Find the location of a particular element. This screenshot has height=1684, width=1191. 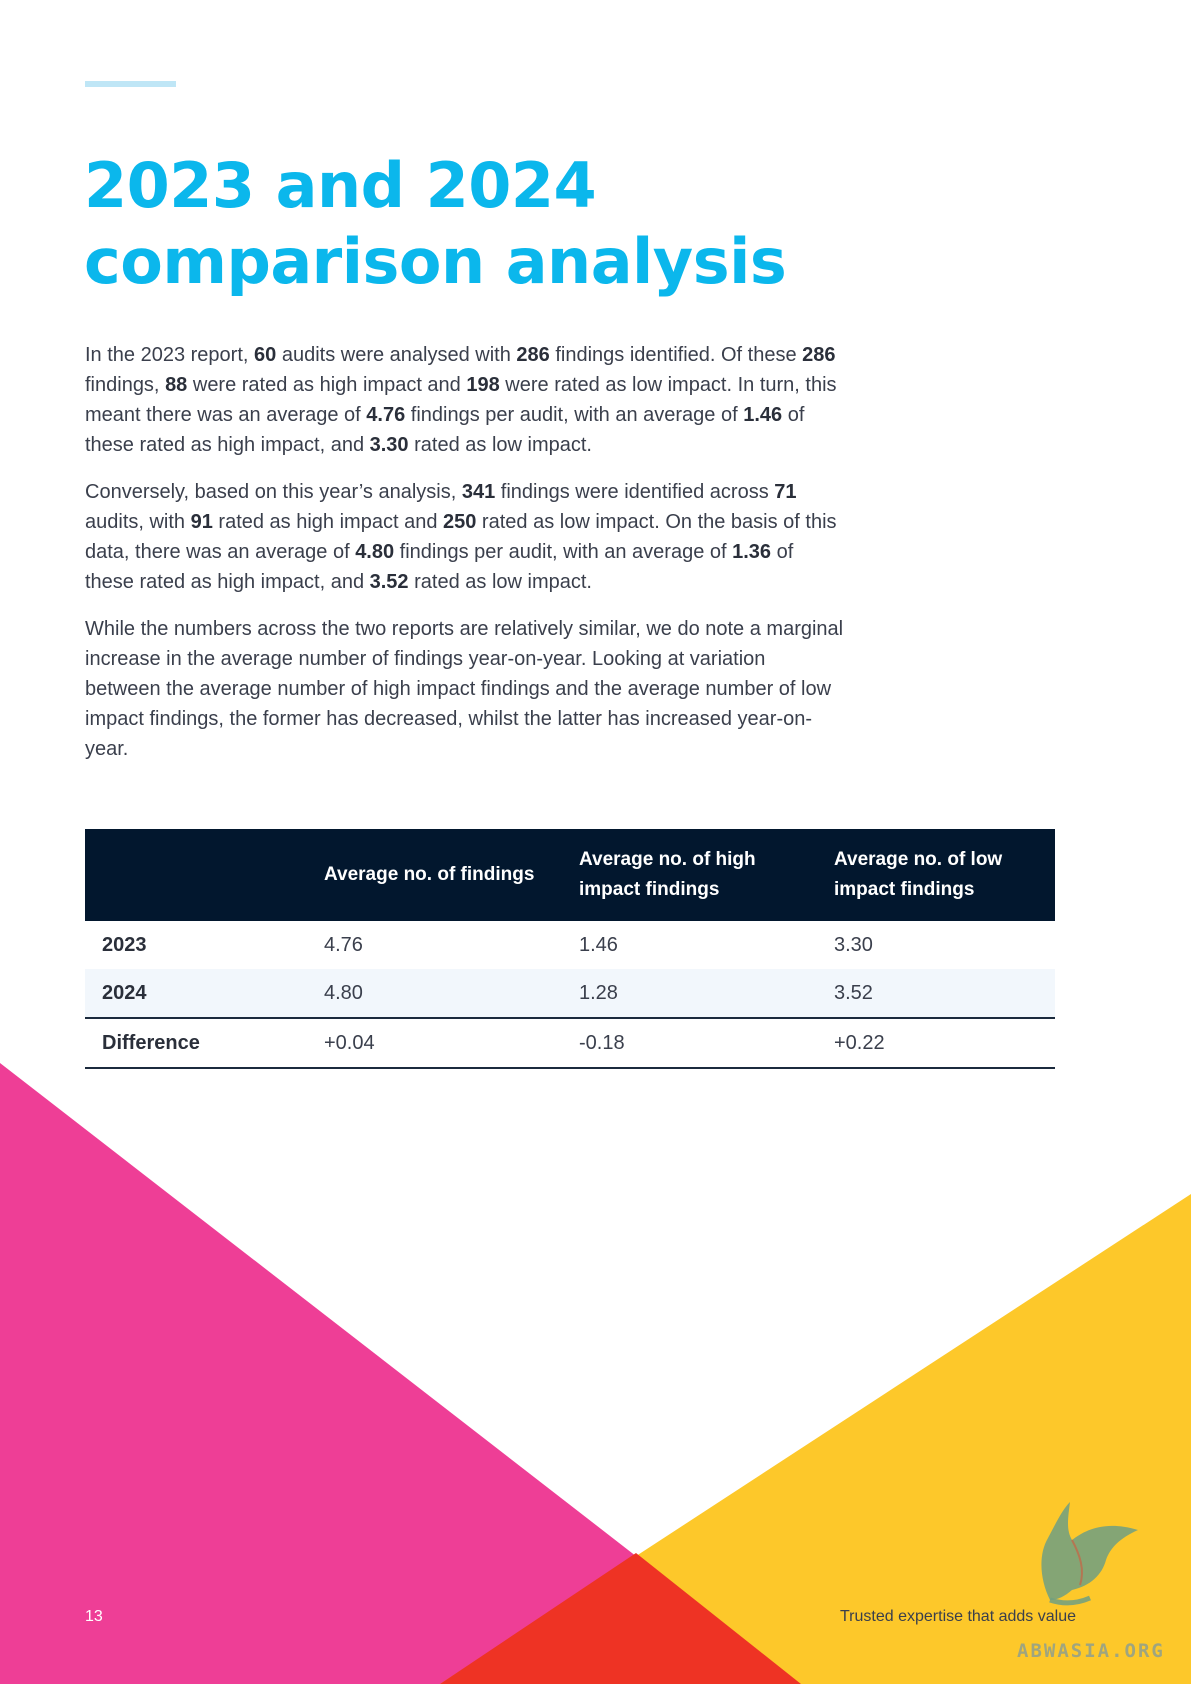

bold-figure: 1.36 is located at coordinates (752, 552).